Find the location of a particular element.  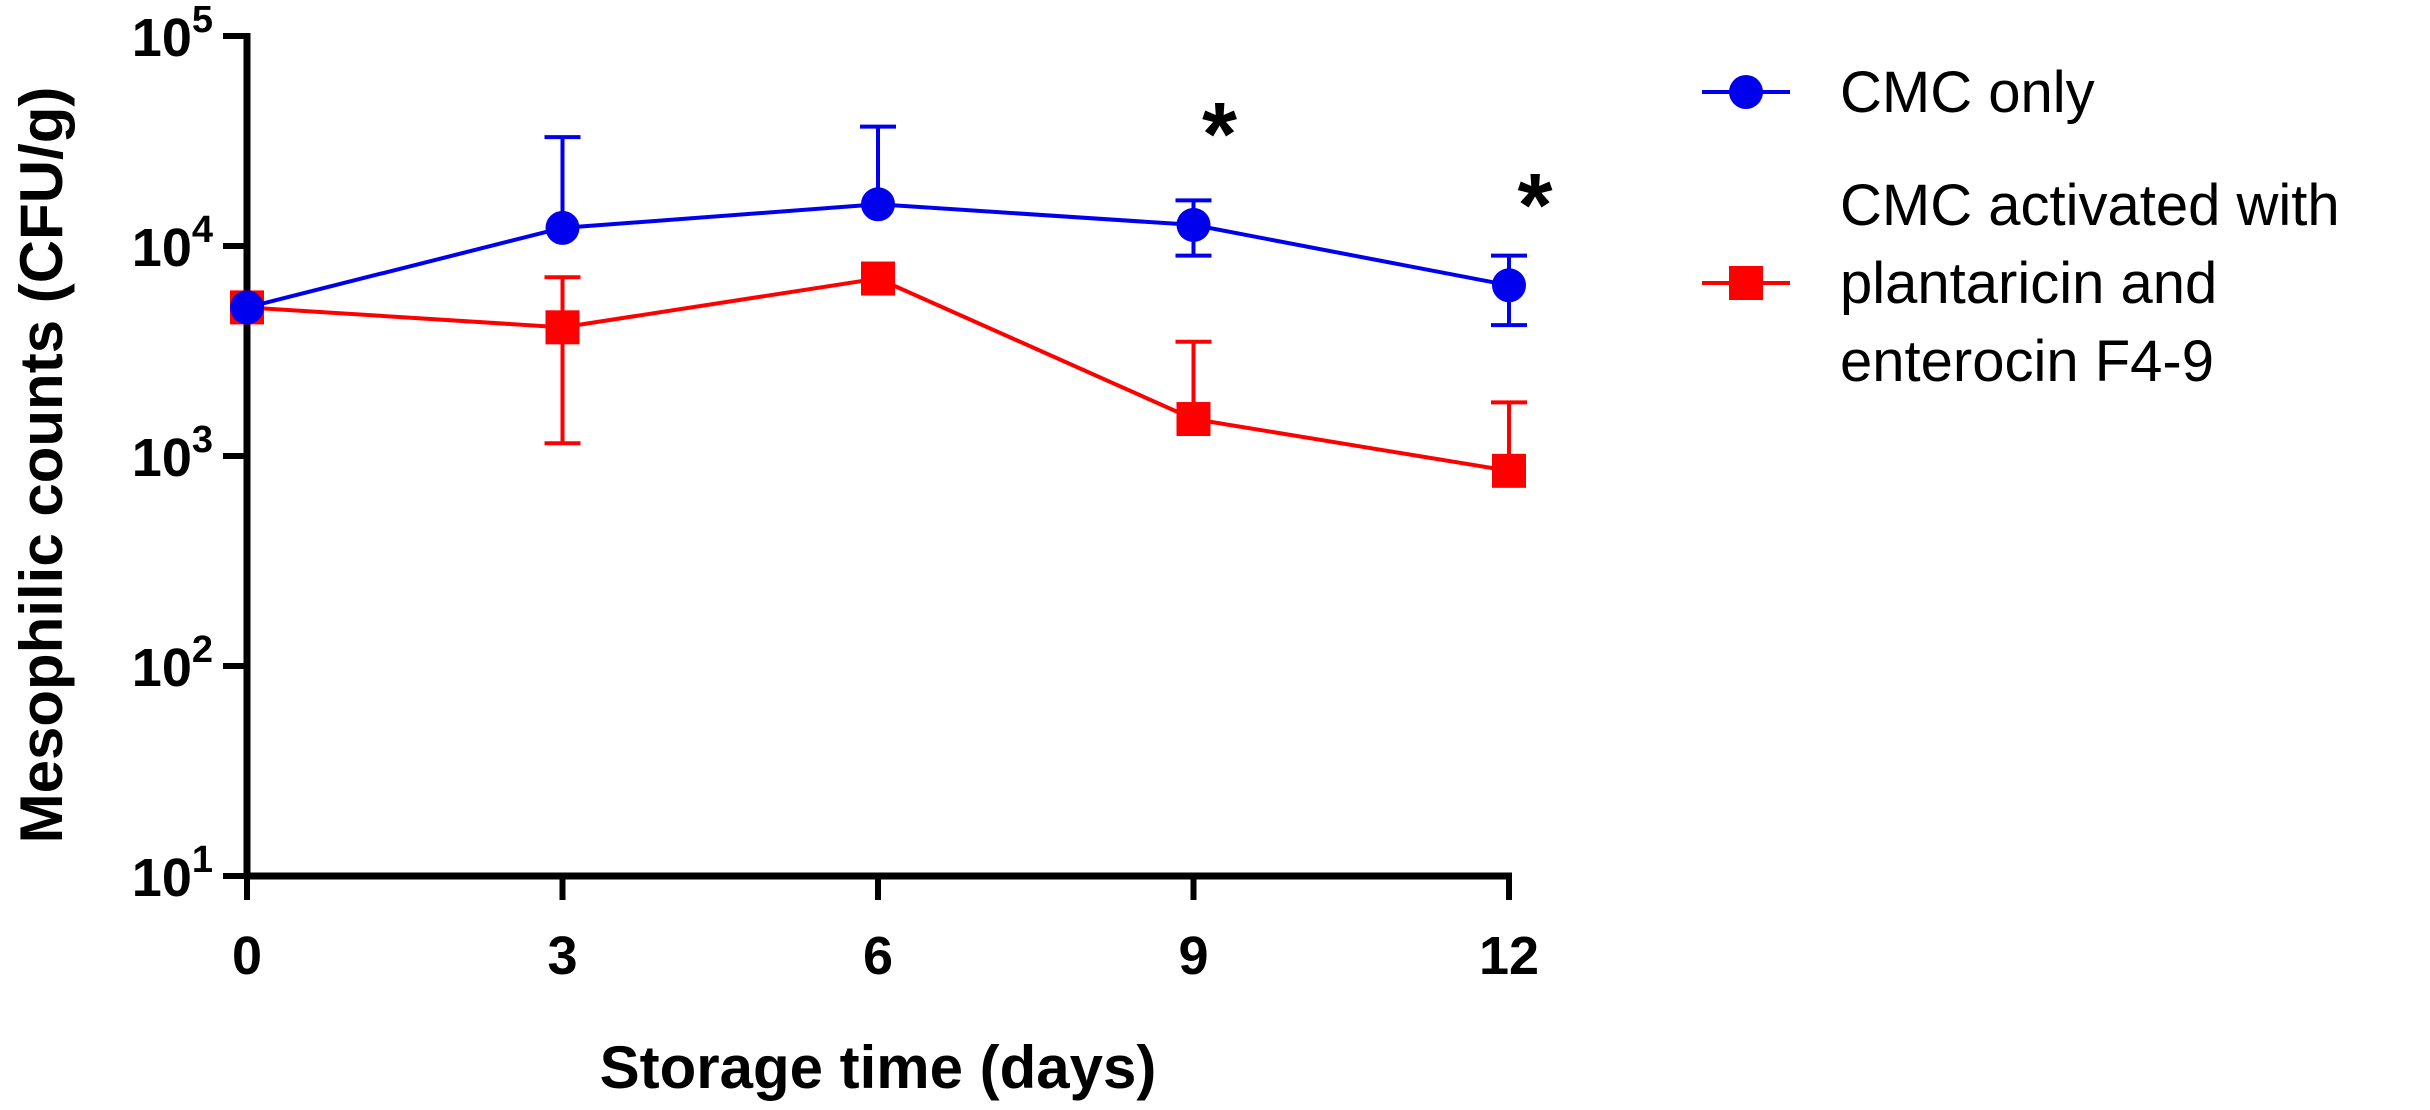

x-tick-label: 12 is located at coordinates (1509, 956).